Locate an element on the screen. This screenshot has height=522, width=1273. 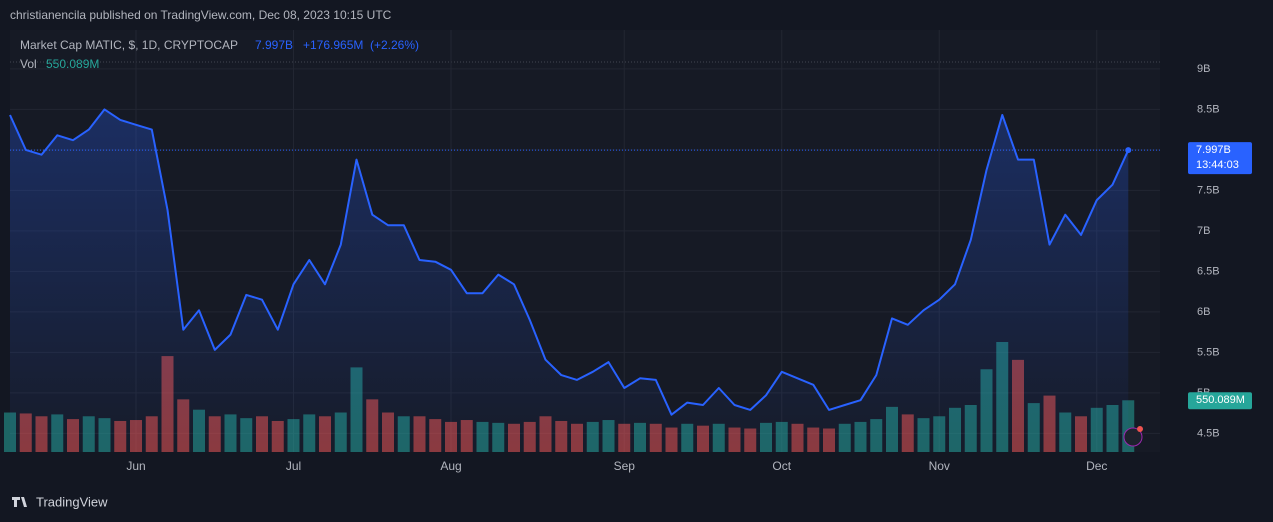
x-tick-label: Sep is located at coordinates (625, 466).